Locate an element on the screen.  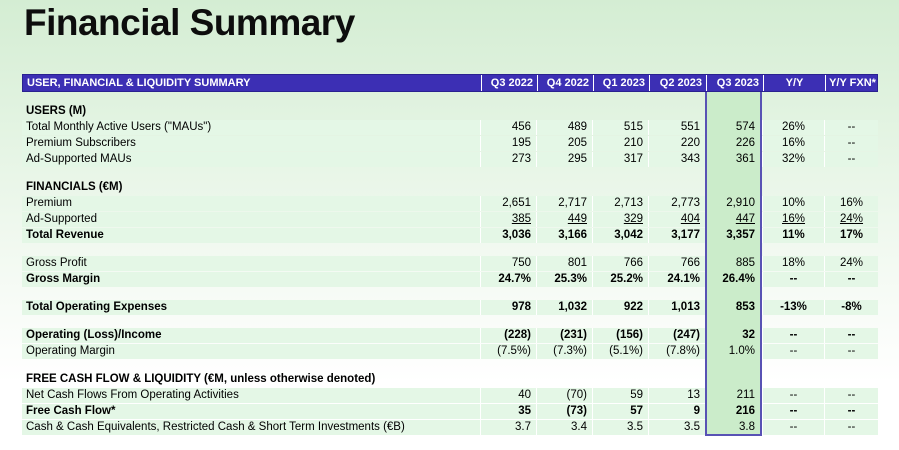
value-cell: (247) is located at coordinates (676, 335).